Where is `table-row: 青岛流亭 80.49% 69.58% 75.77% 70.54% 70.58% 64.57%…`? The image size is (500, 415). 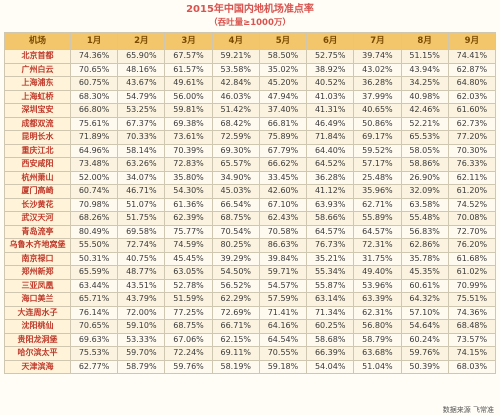 table-row: 青岛流亭 80.49% 69.58% 75.77% 70.54% 70.58% 64.57%… is located at coordinates (250, 231).